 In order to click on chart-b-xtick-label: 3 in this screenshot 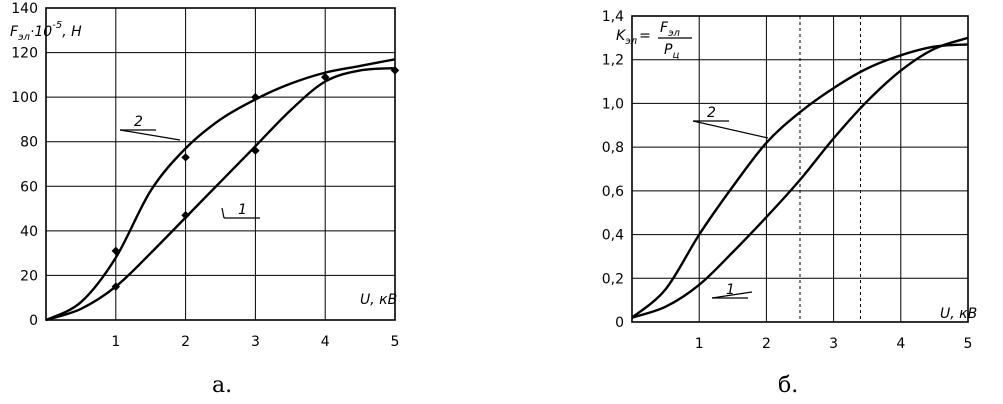, I will do `click(833, 344)`.